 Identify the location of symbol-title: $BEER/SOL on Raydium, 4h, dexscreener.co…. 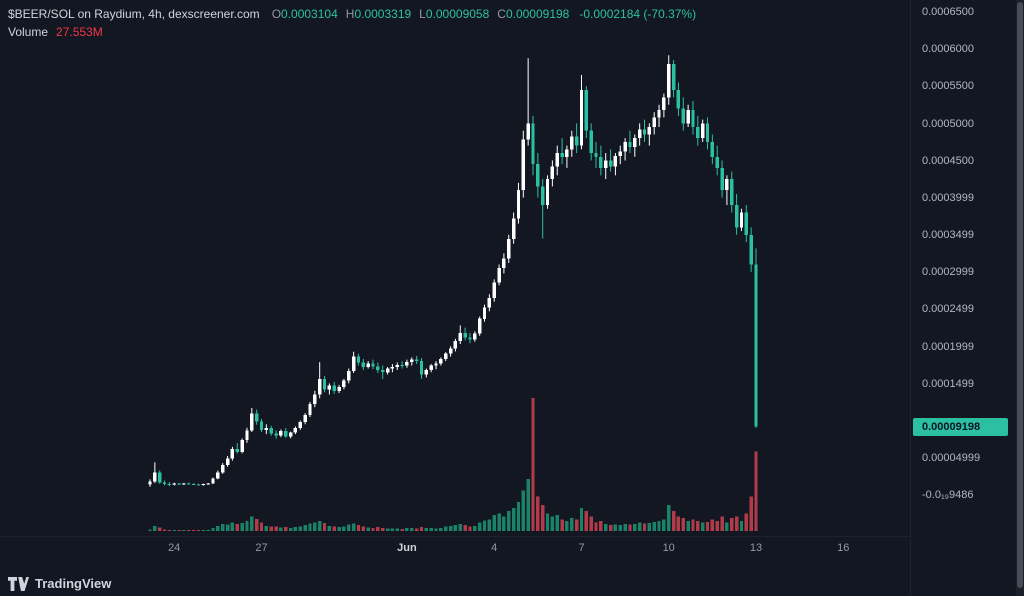
(134, 14).